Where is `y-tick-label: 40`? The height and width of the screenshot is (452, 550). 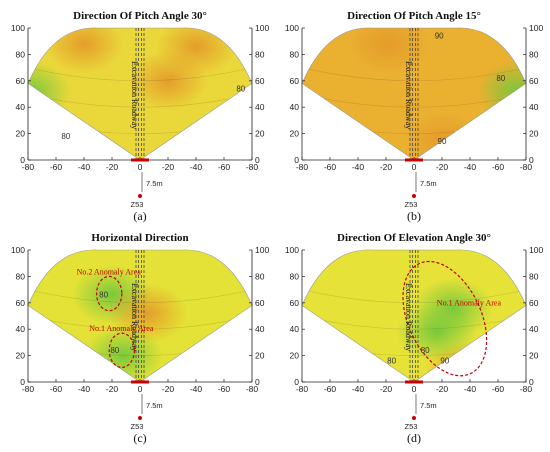 y-tick-label: 40 is located at coordinates (295, 329).